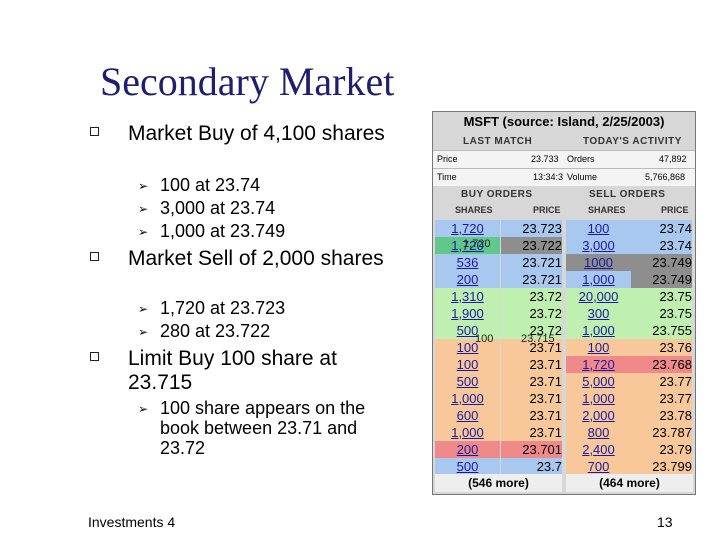 This screenshot has height=540, width=720. What do you see at coordinates (467, 296) in the screenshot?
I see `buy-shares-cell: 1,310` at bounding box center [467, 296].